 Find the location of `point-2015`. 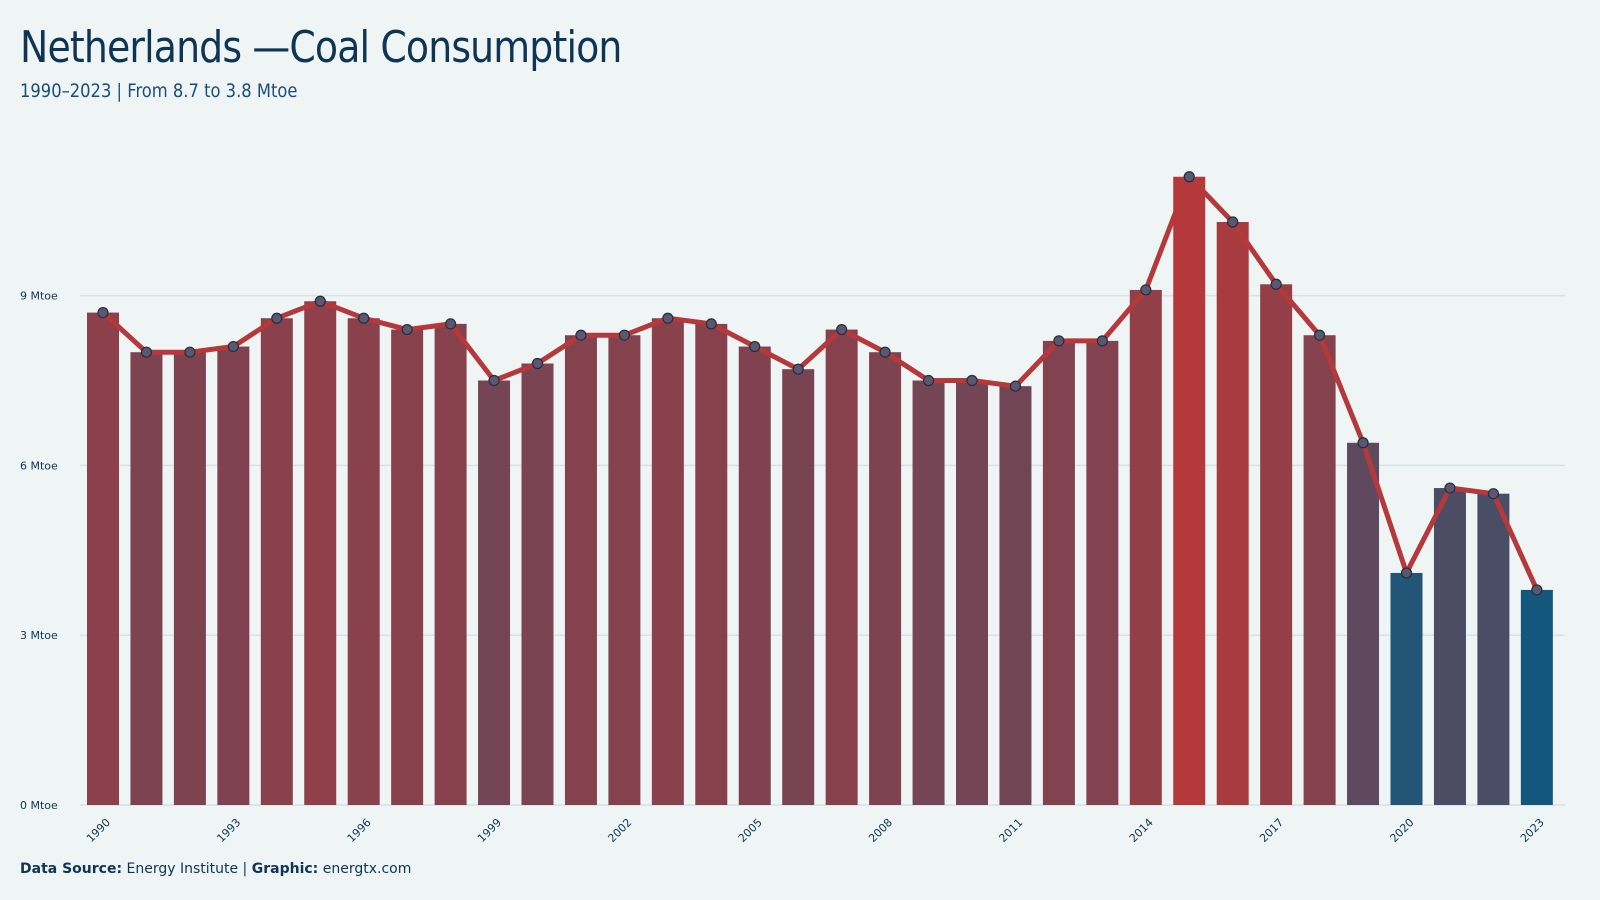

point-2015 is located at coordinates (1189, 177).